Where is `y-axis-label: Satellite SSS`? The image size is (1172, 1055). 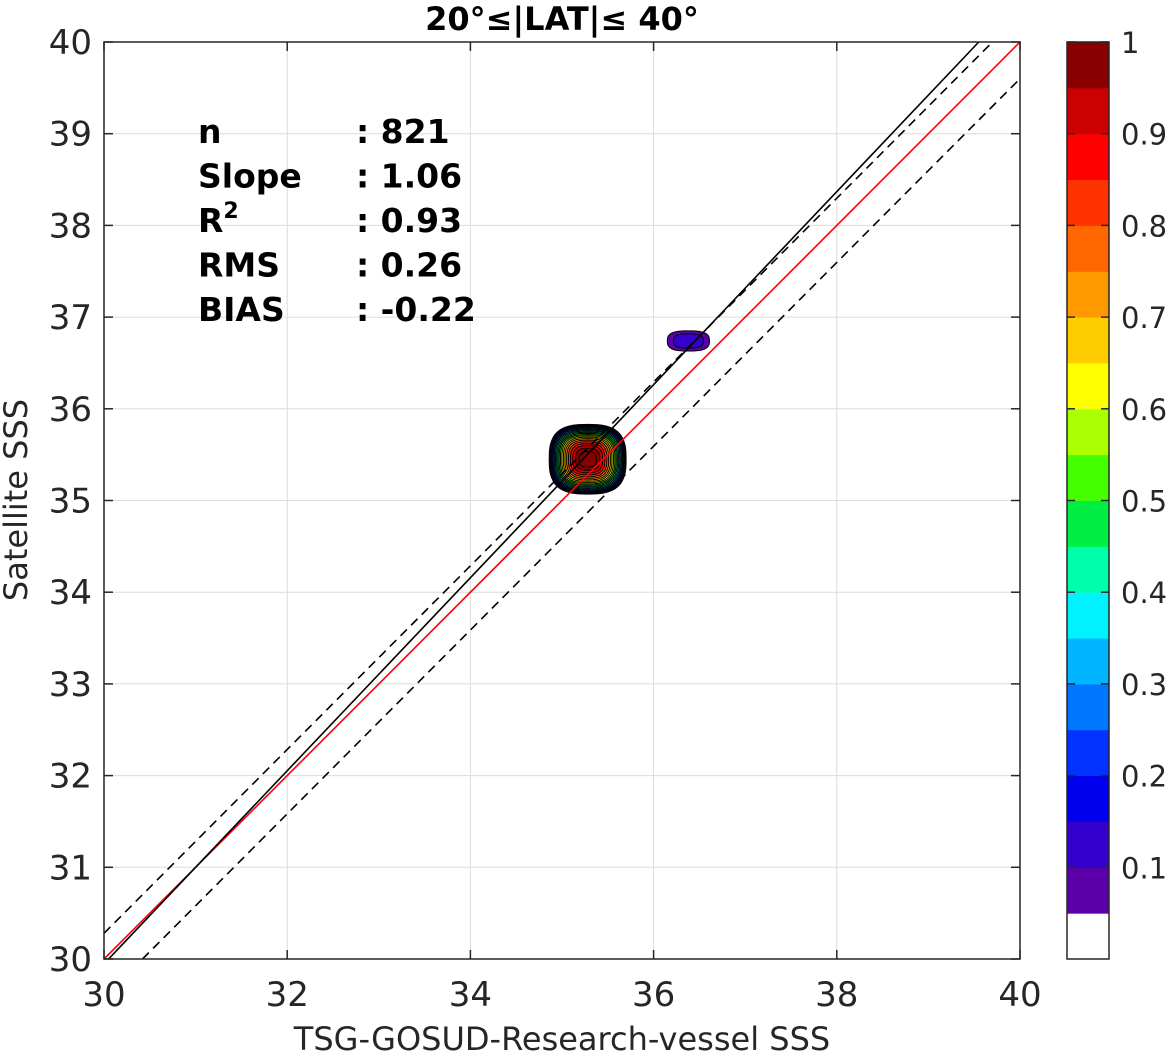
y-axis-label: Satellite SSS is located at coordinates (17, 500).